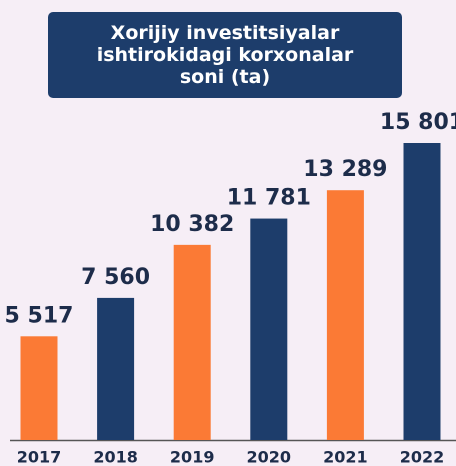 The height and width of the screenshot is (466, 456). What do you see at coordinates (192, 224) in the screenshot?
I see `value-label: 10 382` at bounding box center [192, 224].